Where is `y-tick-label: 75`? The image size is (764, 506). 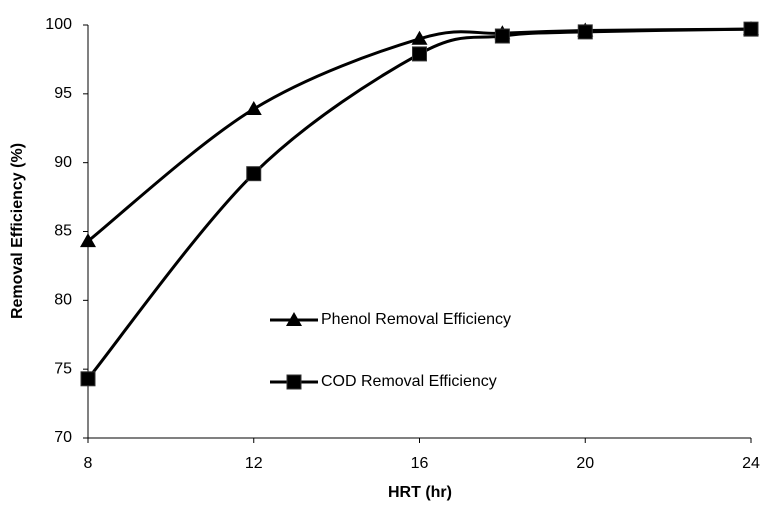 y-tick-label: 75 is located at coordinates (63, 368).